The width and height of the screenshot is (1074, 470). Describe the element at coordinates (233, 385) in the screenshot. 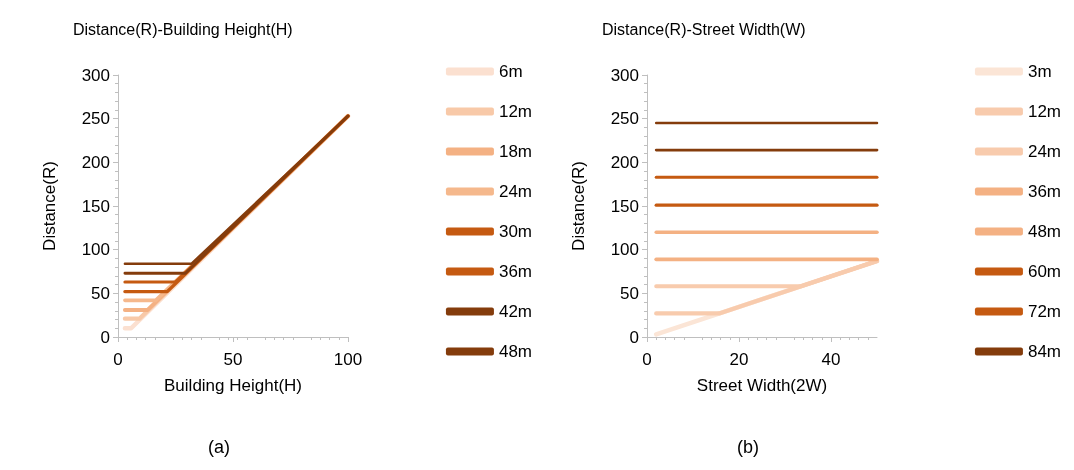

I see `x-axis-title: Building Height(H)` at that location.